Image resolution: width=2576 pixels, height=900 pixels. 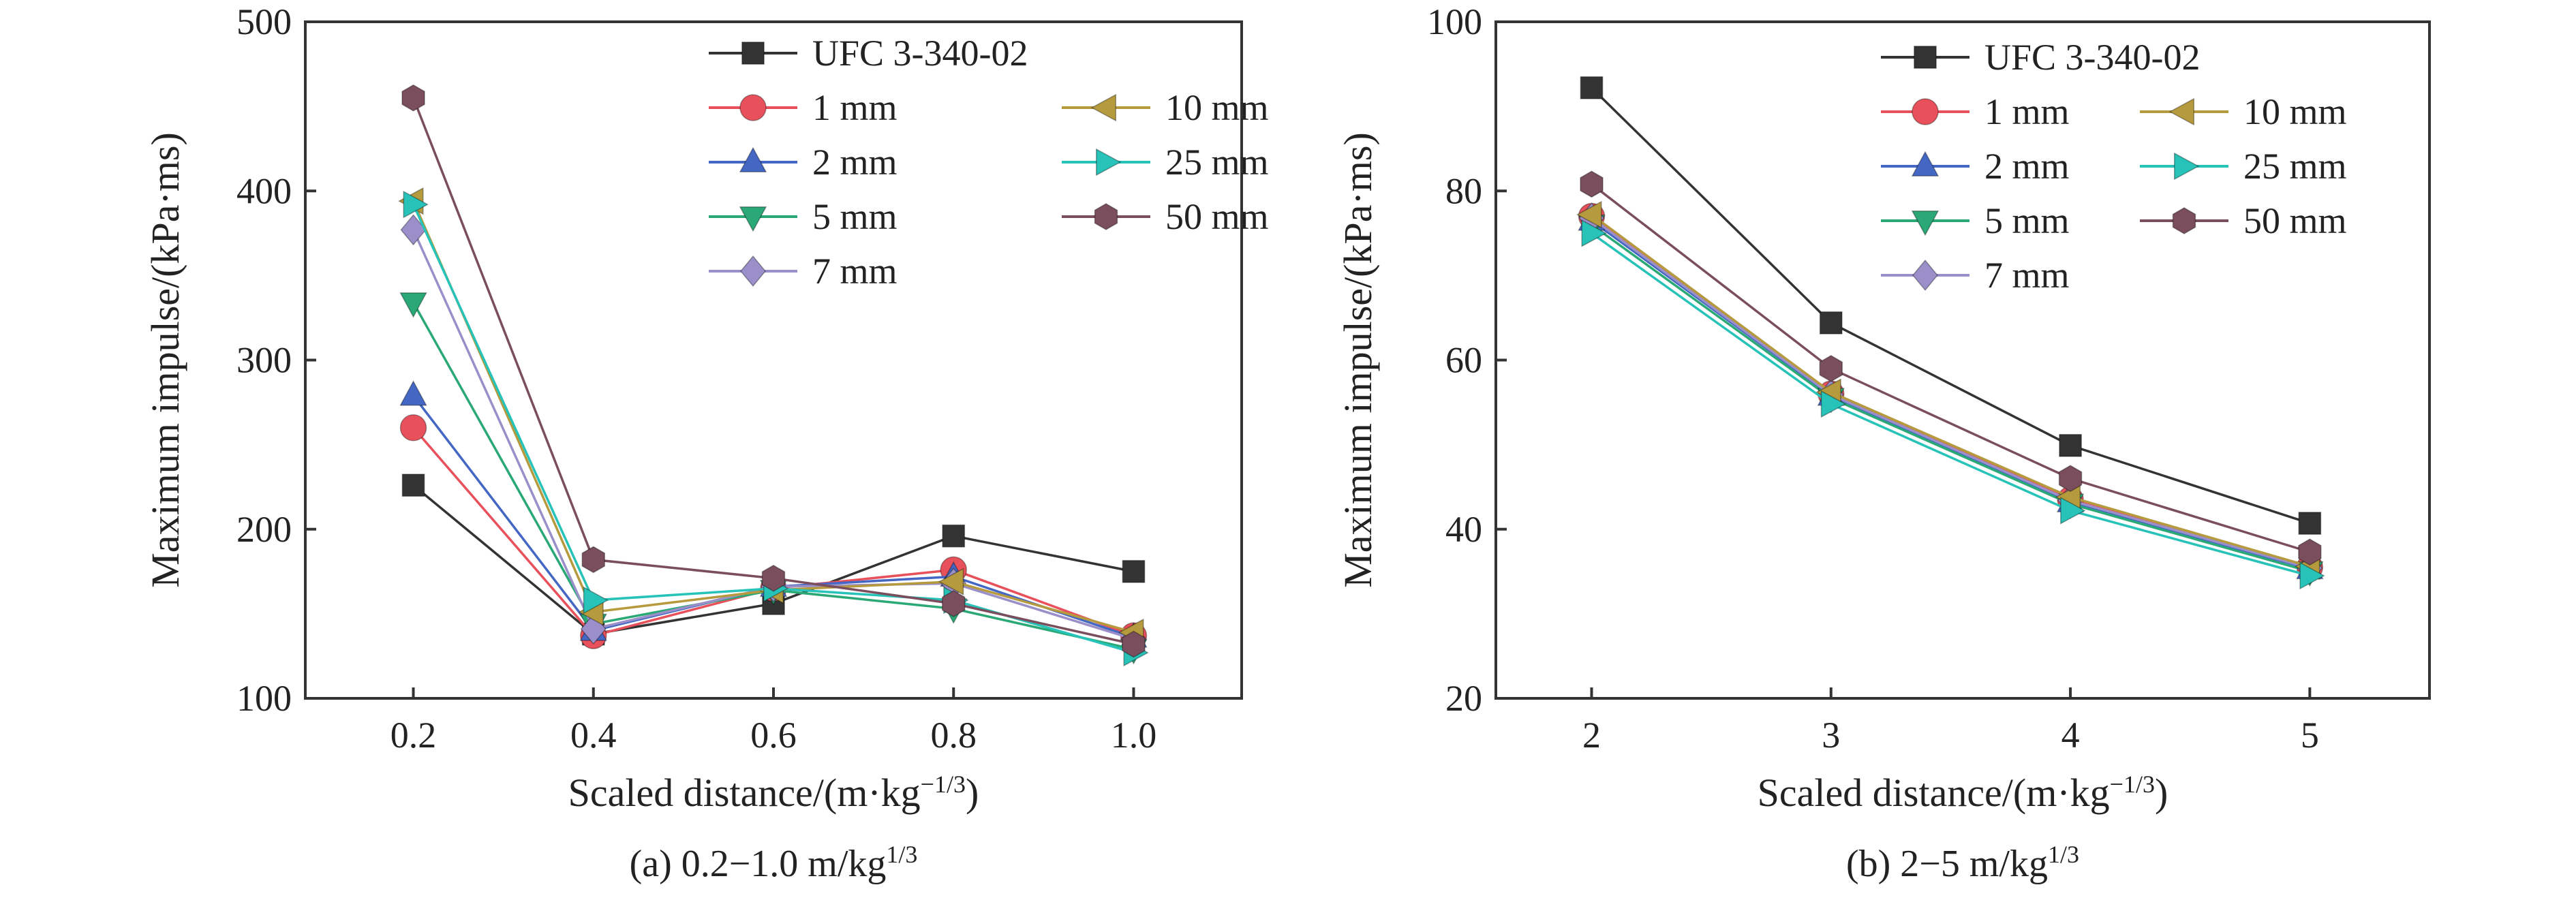 I want to click on y-tick-label: 40, so click(x=1463, y=529).